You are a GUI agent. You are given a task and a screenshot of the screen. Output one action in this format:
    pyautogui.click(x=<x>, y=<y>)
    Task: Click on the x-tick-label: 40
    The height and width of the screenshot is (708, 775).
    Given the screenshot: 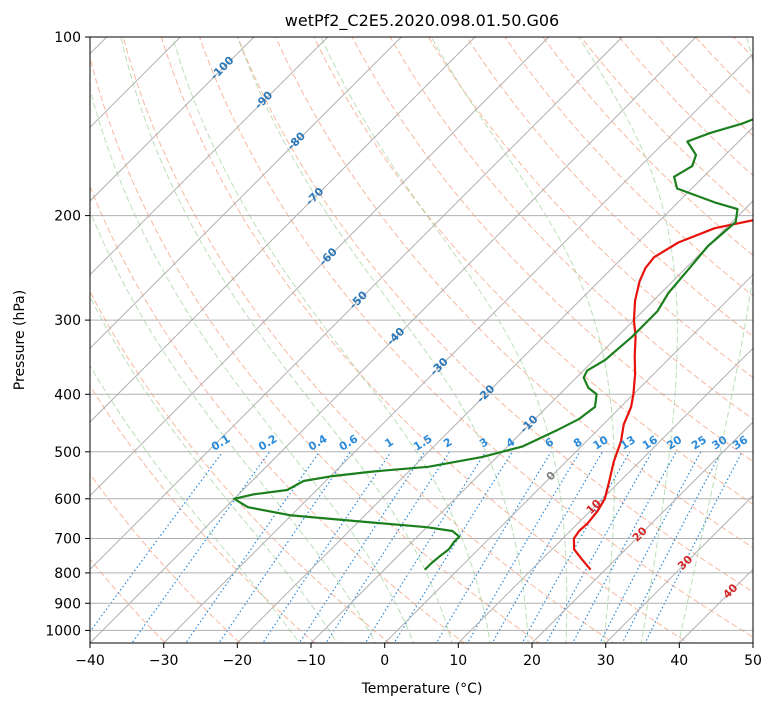 What is the action you would take?
    pyautogui.click(x=679, y=661)
    